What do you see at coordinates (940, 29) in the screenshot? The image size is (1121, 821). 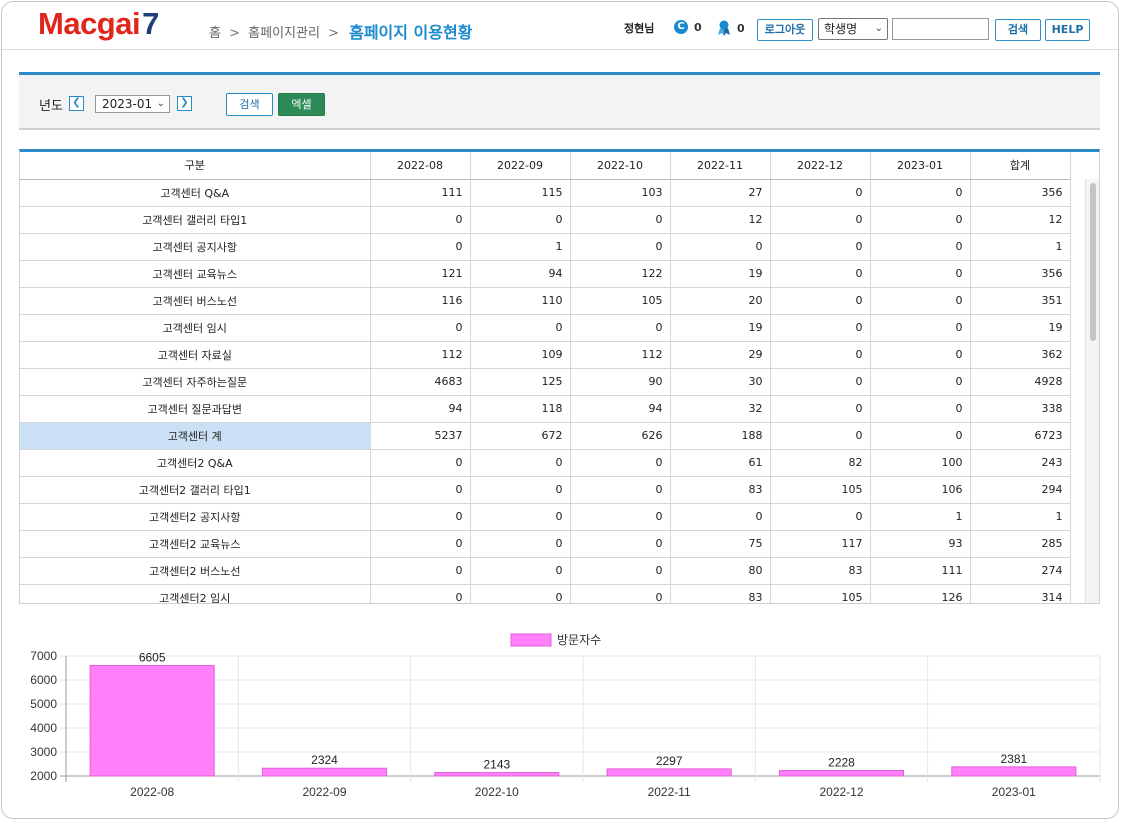 I see `header-search-input` at bounding box center [940, 29].